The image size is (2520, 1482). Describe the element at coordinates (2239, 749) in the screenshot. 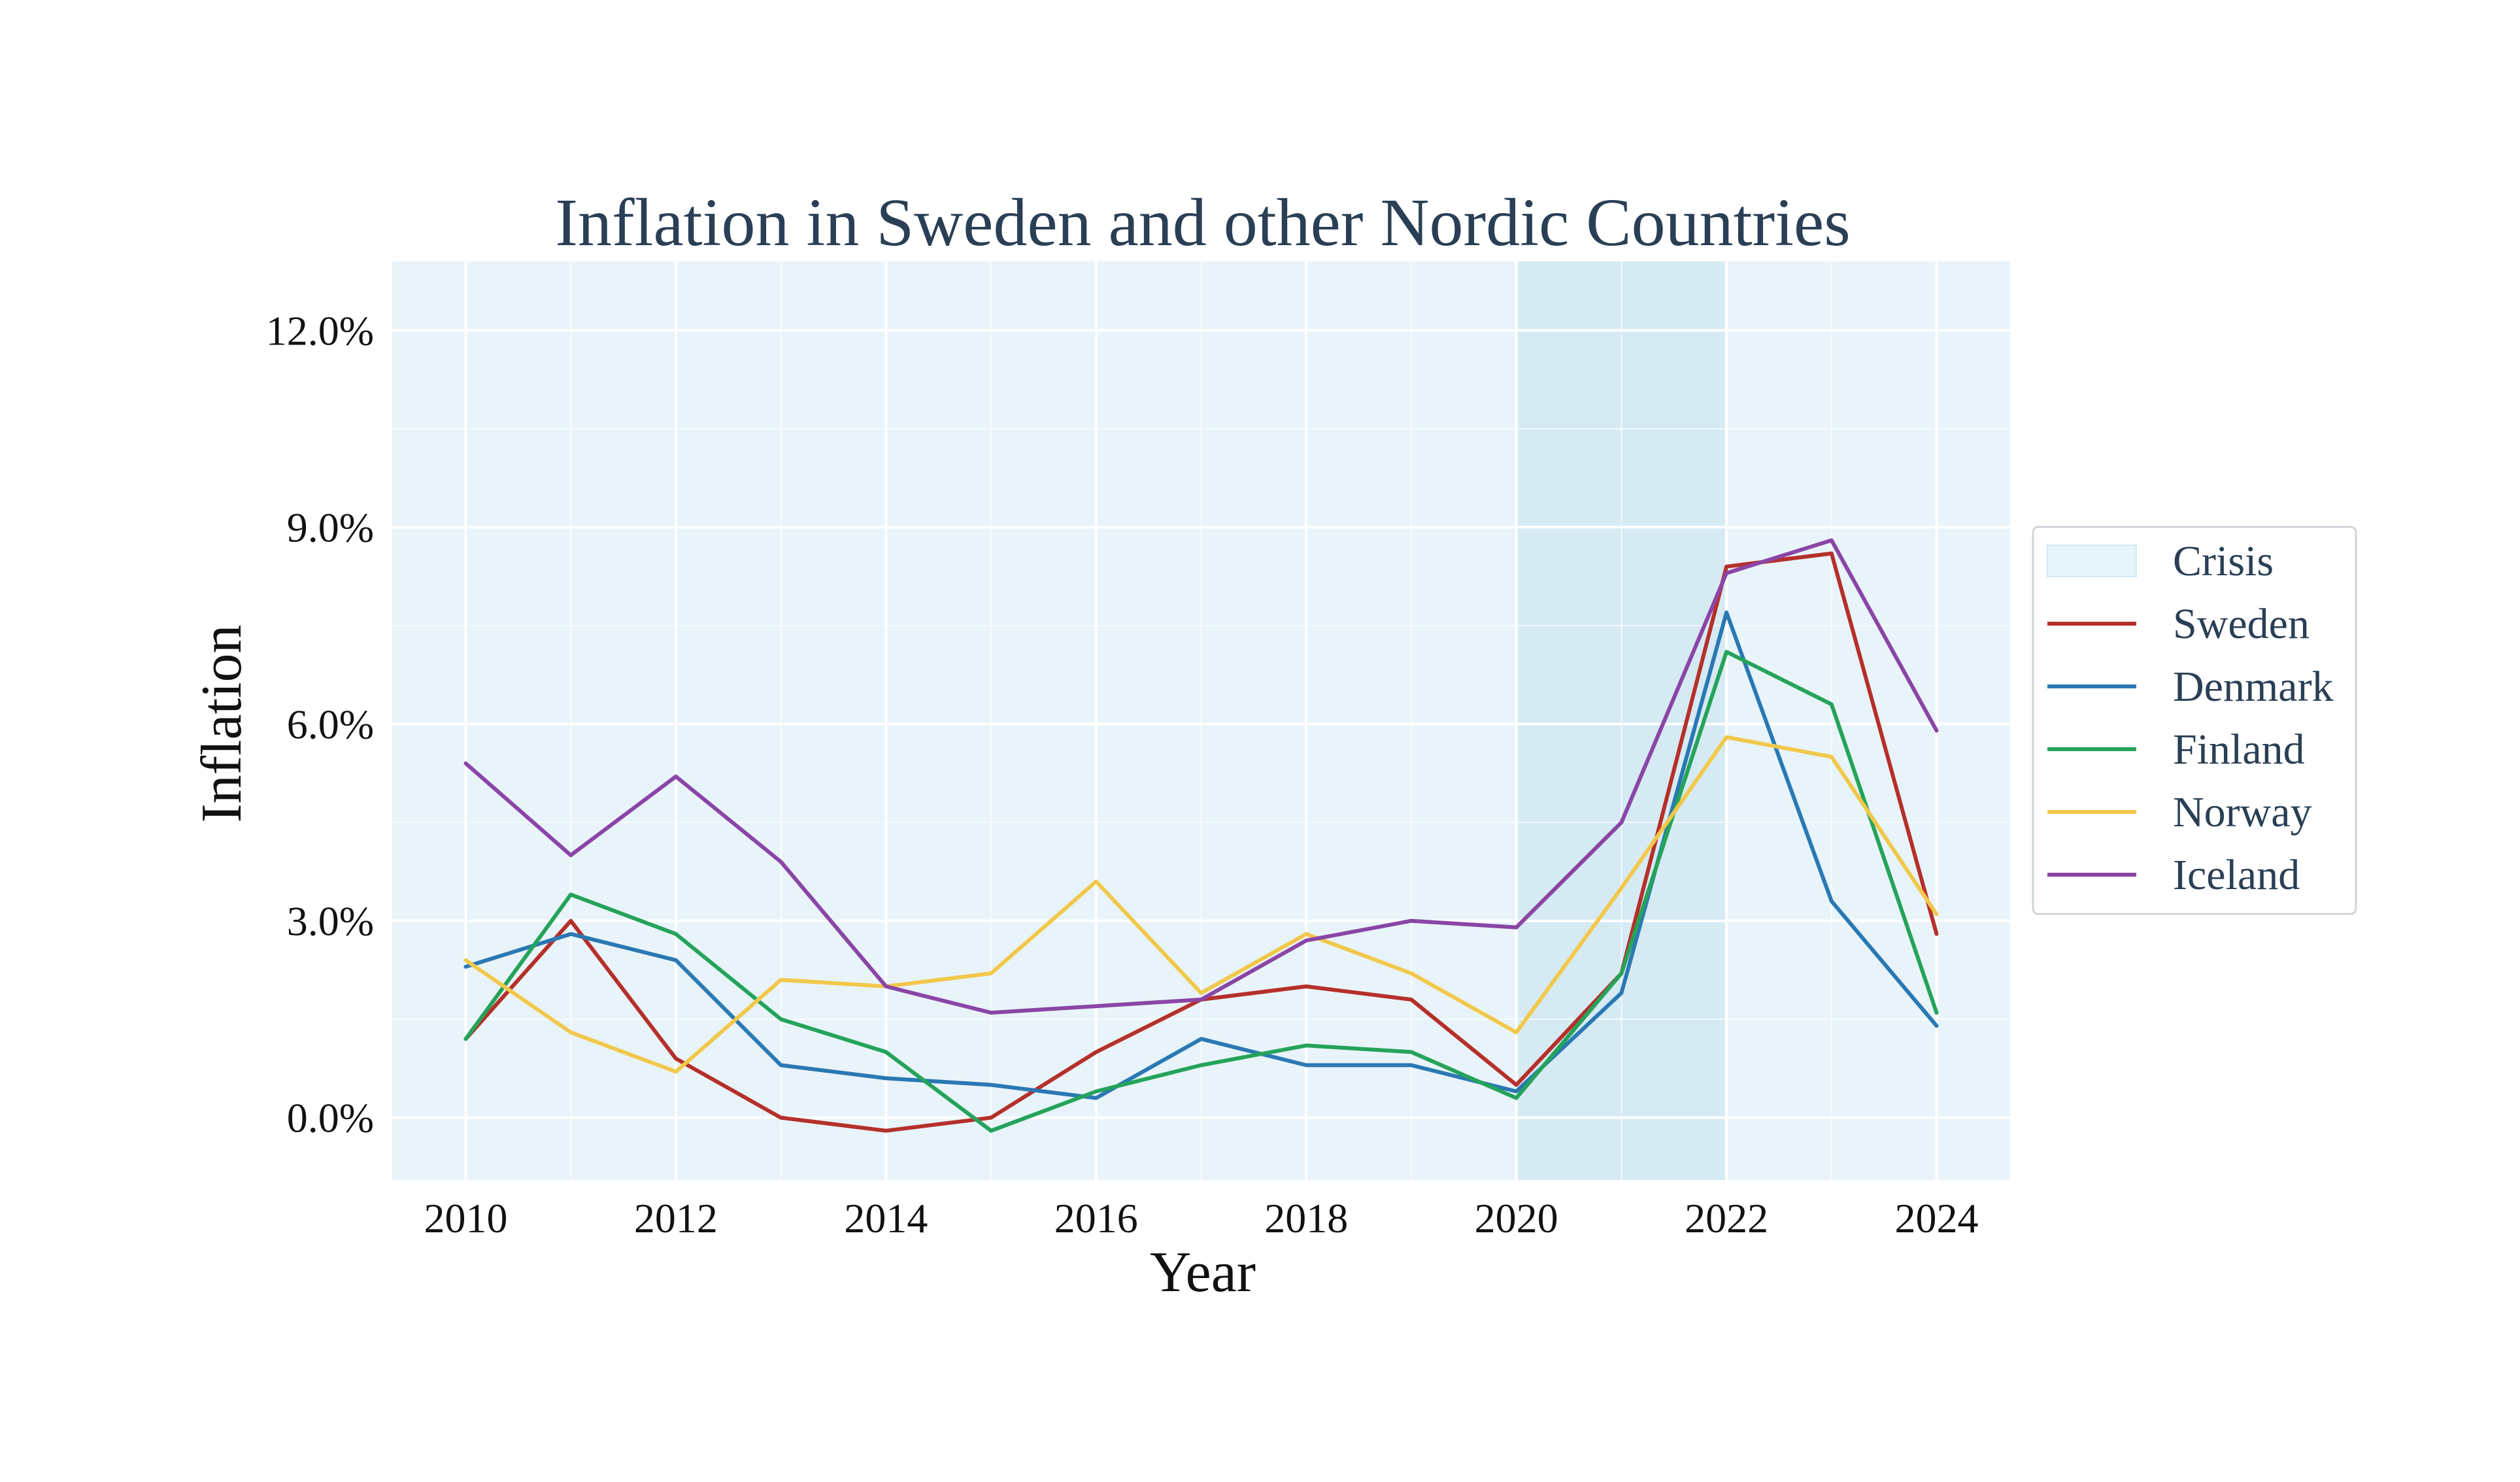

I see `legend-label-finland: Finland` at that location.